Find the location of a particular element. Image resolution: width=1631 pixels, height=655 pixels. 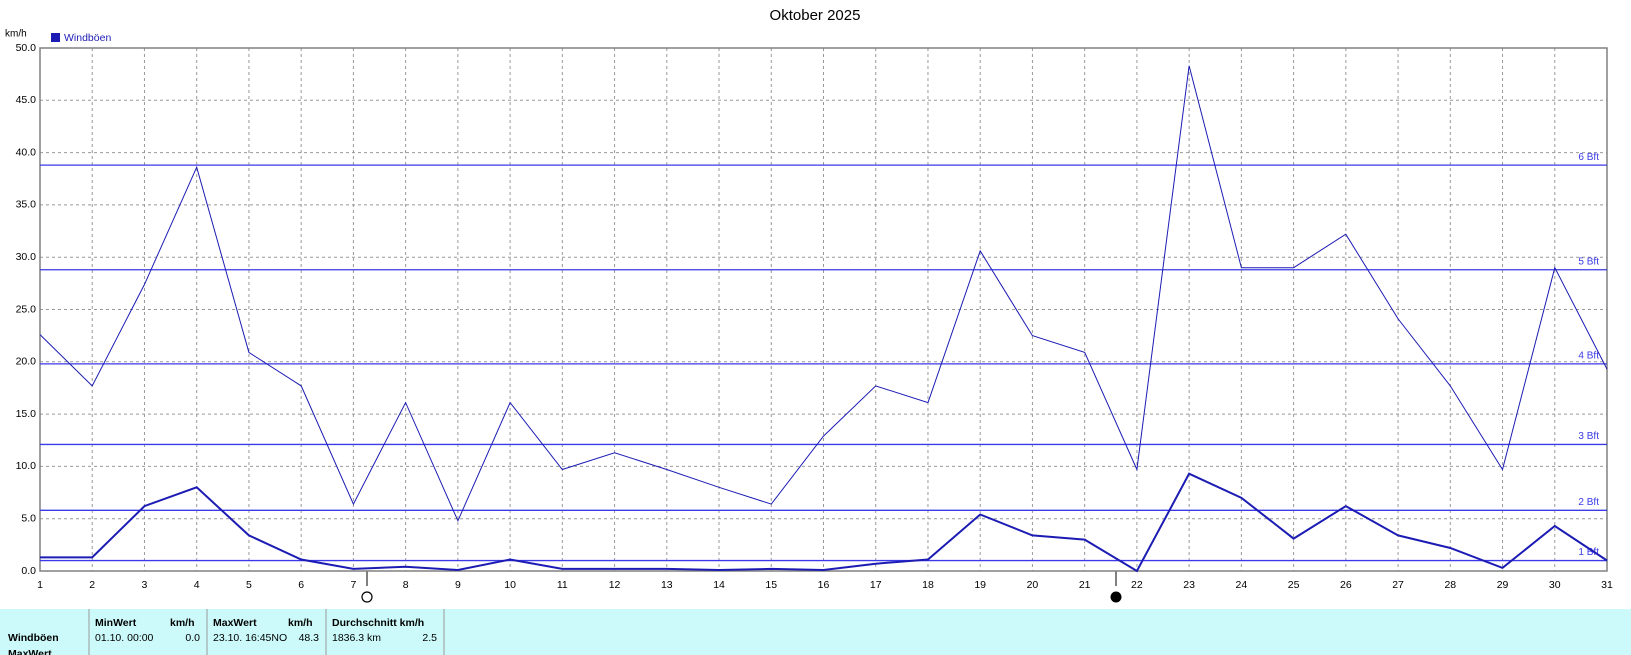

x-tick-label: 21 is located at coordinates (1085, 585).